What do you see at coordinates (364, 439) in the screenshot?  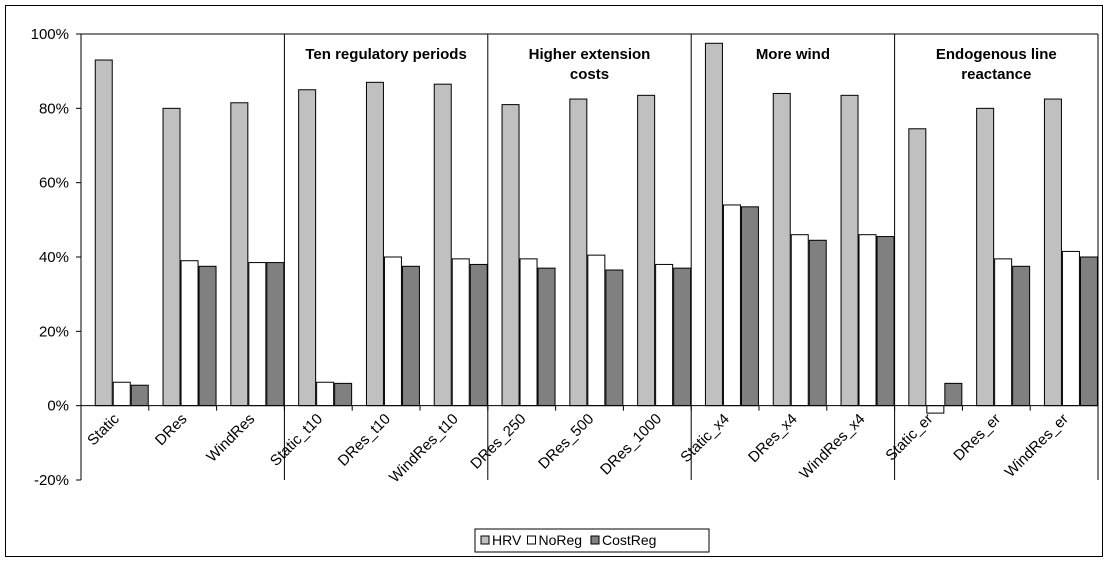 I see `x-tick-label: DRes_t10` at bounding box center [364, 439].